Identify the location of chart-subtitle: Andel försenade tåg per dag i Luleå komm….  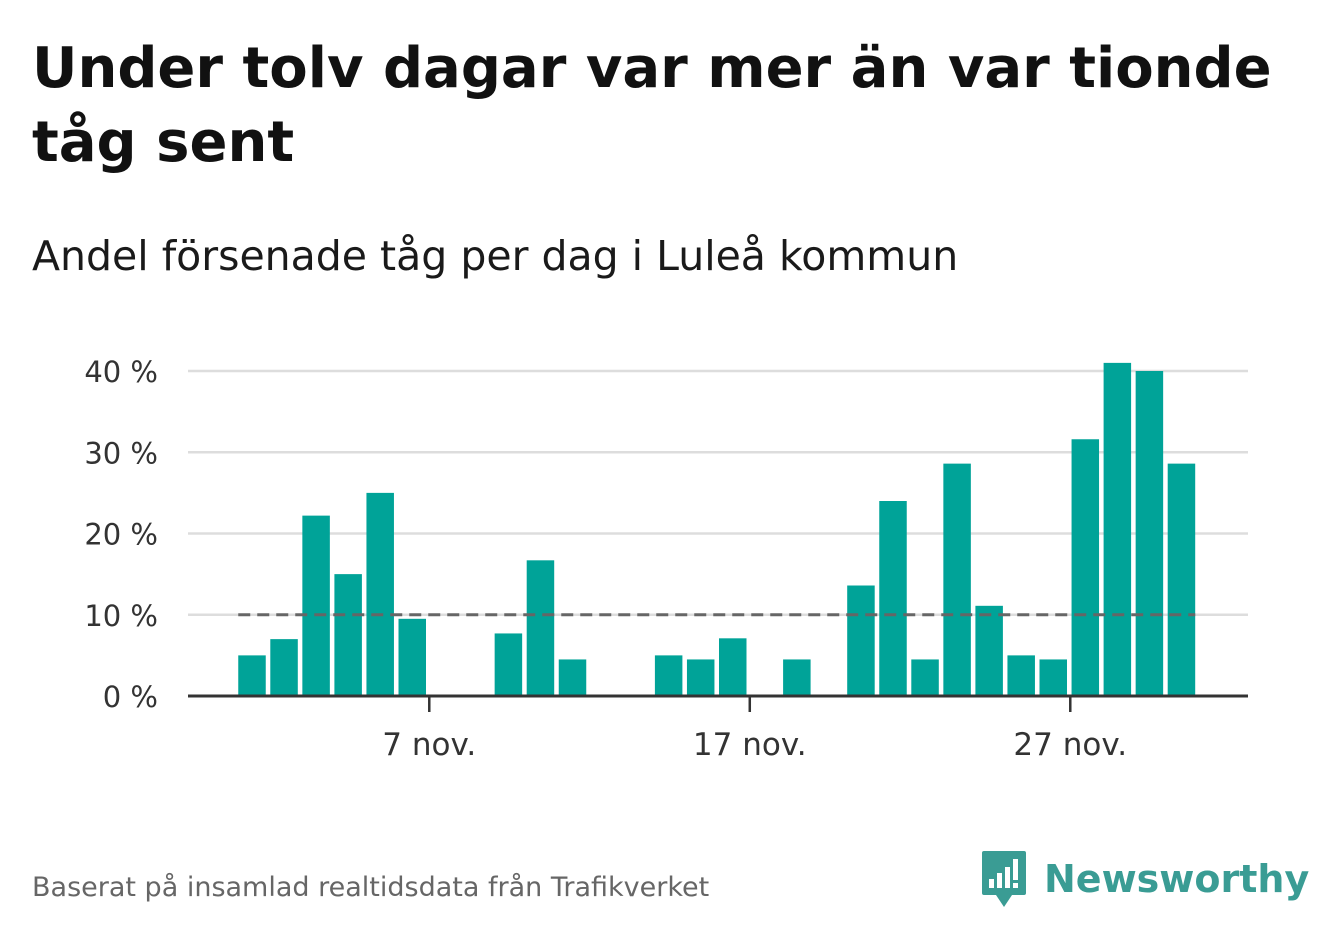
(495, 256).